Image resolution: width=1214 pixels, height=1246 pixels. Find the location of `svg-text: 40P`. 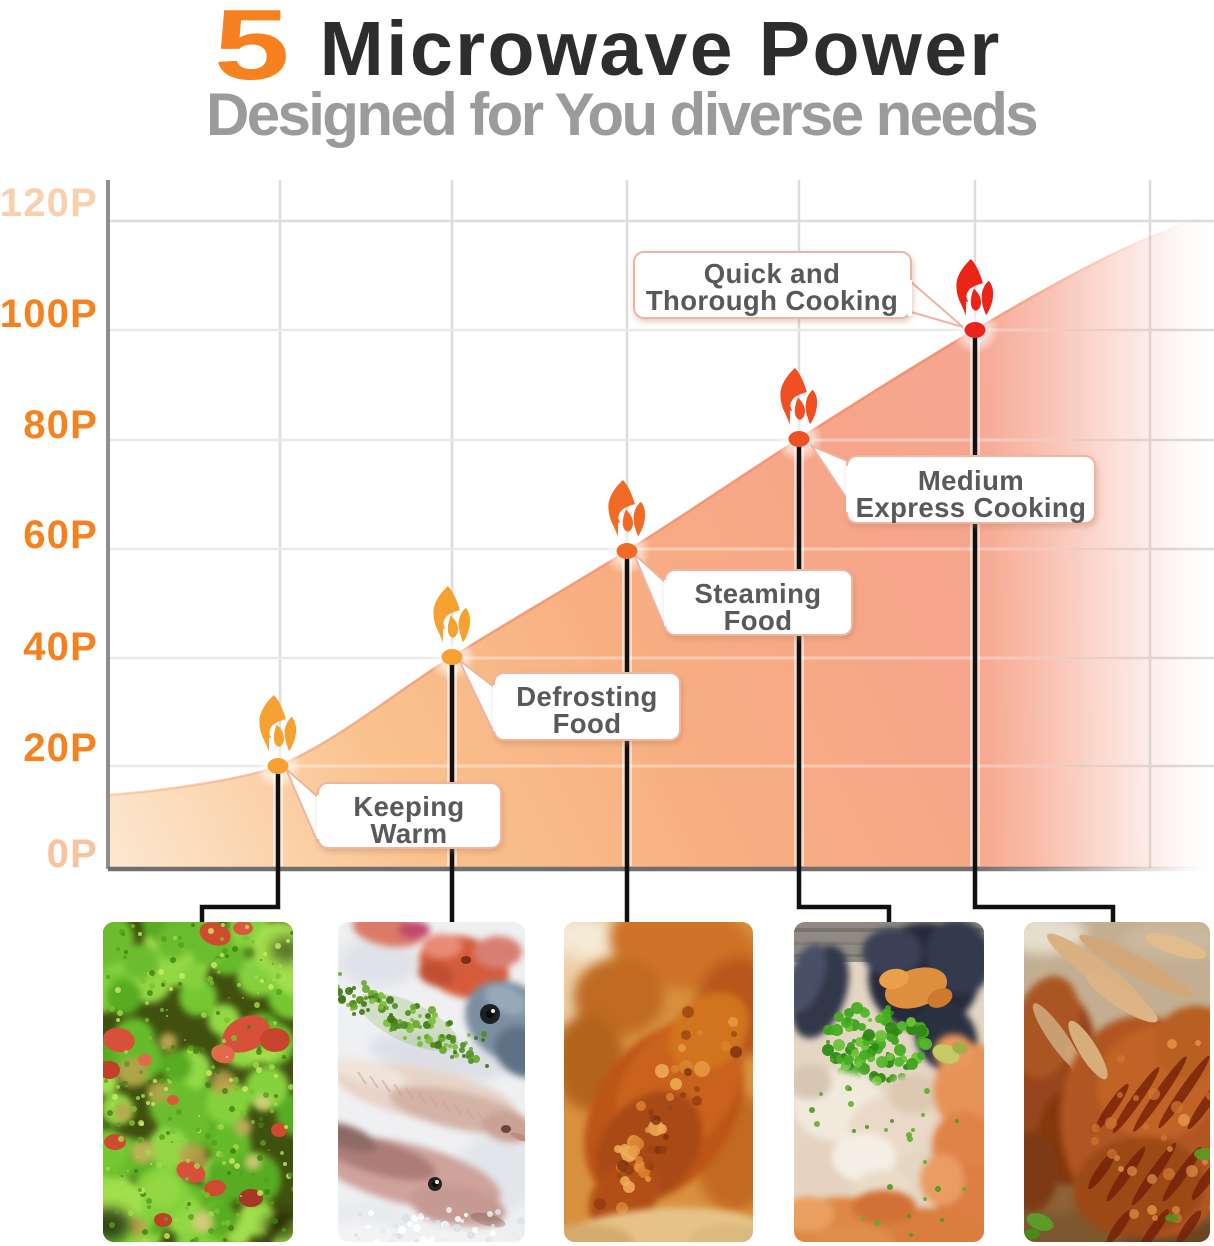

svg-text: 40P is located at coordinates (60, 647).